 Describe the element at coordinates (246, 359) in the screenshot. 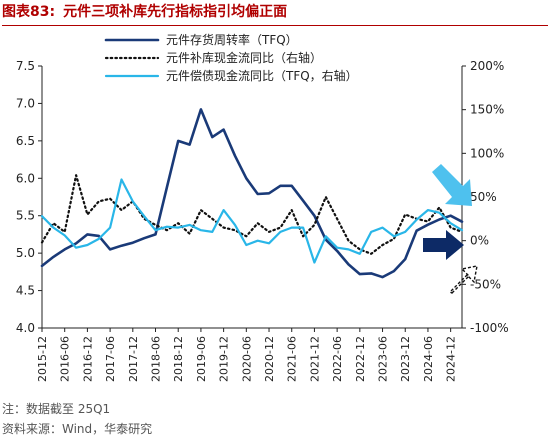

I see `x-tick-label: 2020-06` at that location.